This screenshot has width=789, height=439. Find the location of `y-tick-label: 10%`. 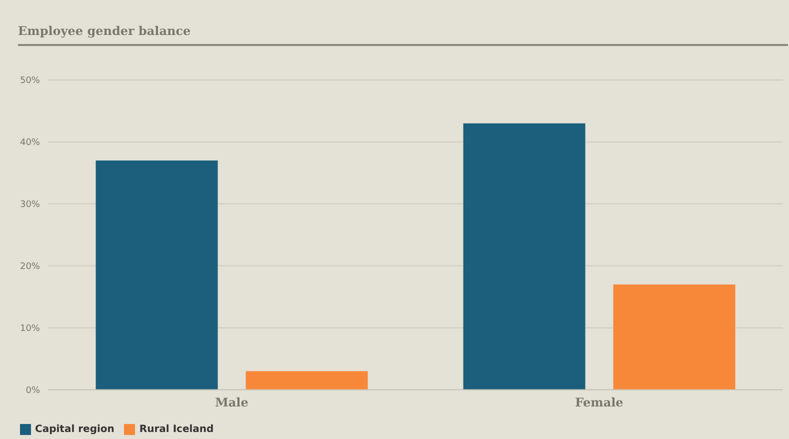

y-tick-label: 10% is located at coordinates (30, 329).